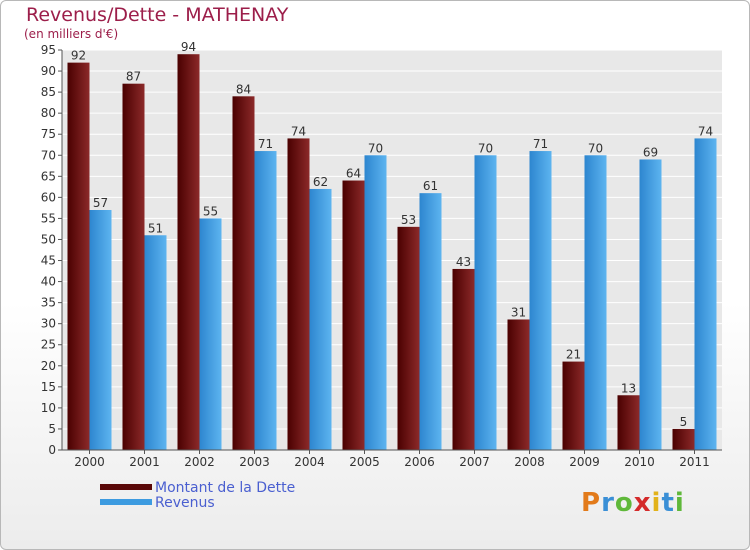 The height and width of the screenshot is (550, 750). Describe the element at coordinates (48, 218) in the screenshot. I see `y-tick-label: 55` at that location.